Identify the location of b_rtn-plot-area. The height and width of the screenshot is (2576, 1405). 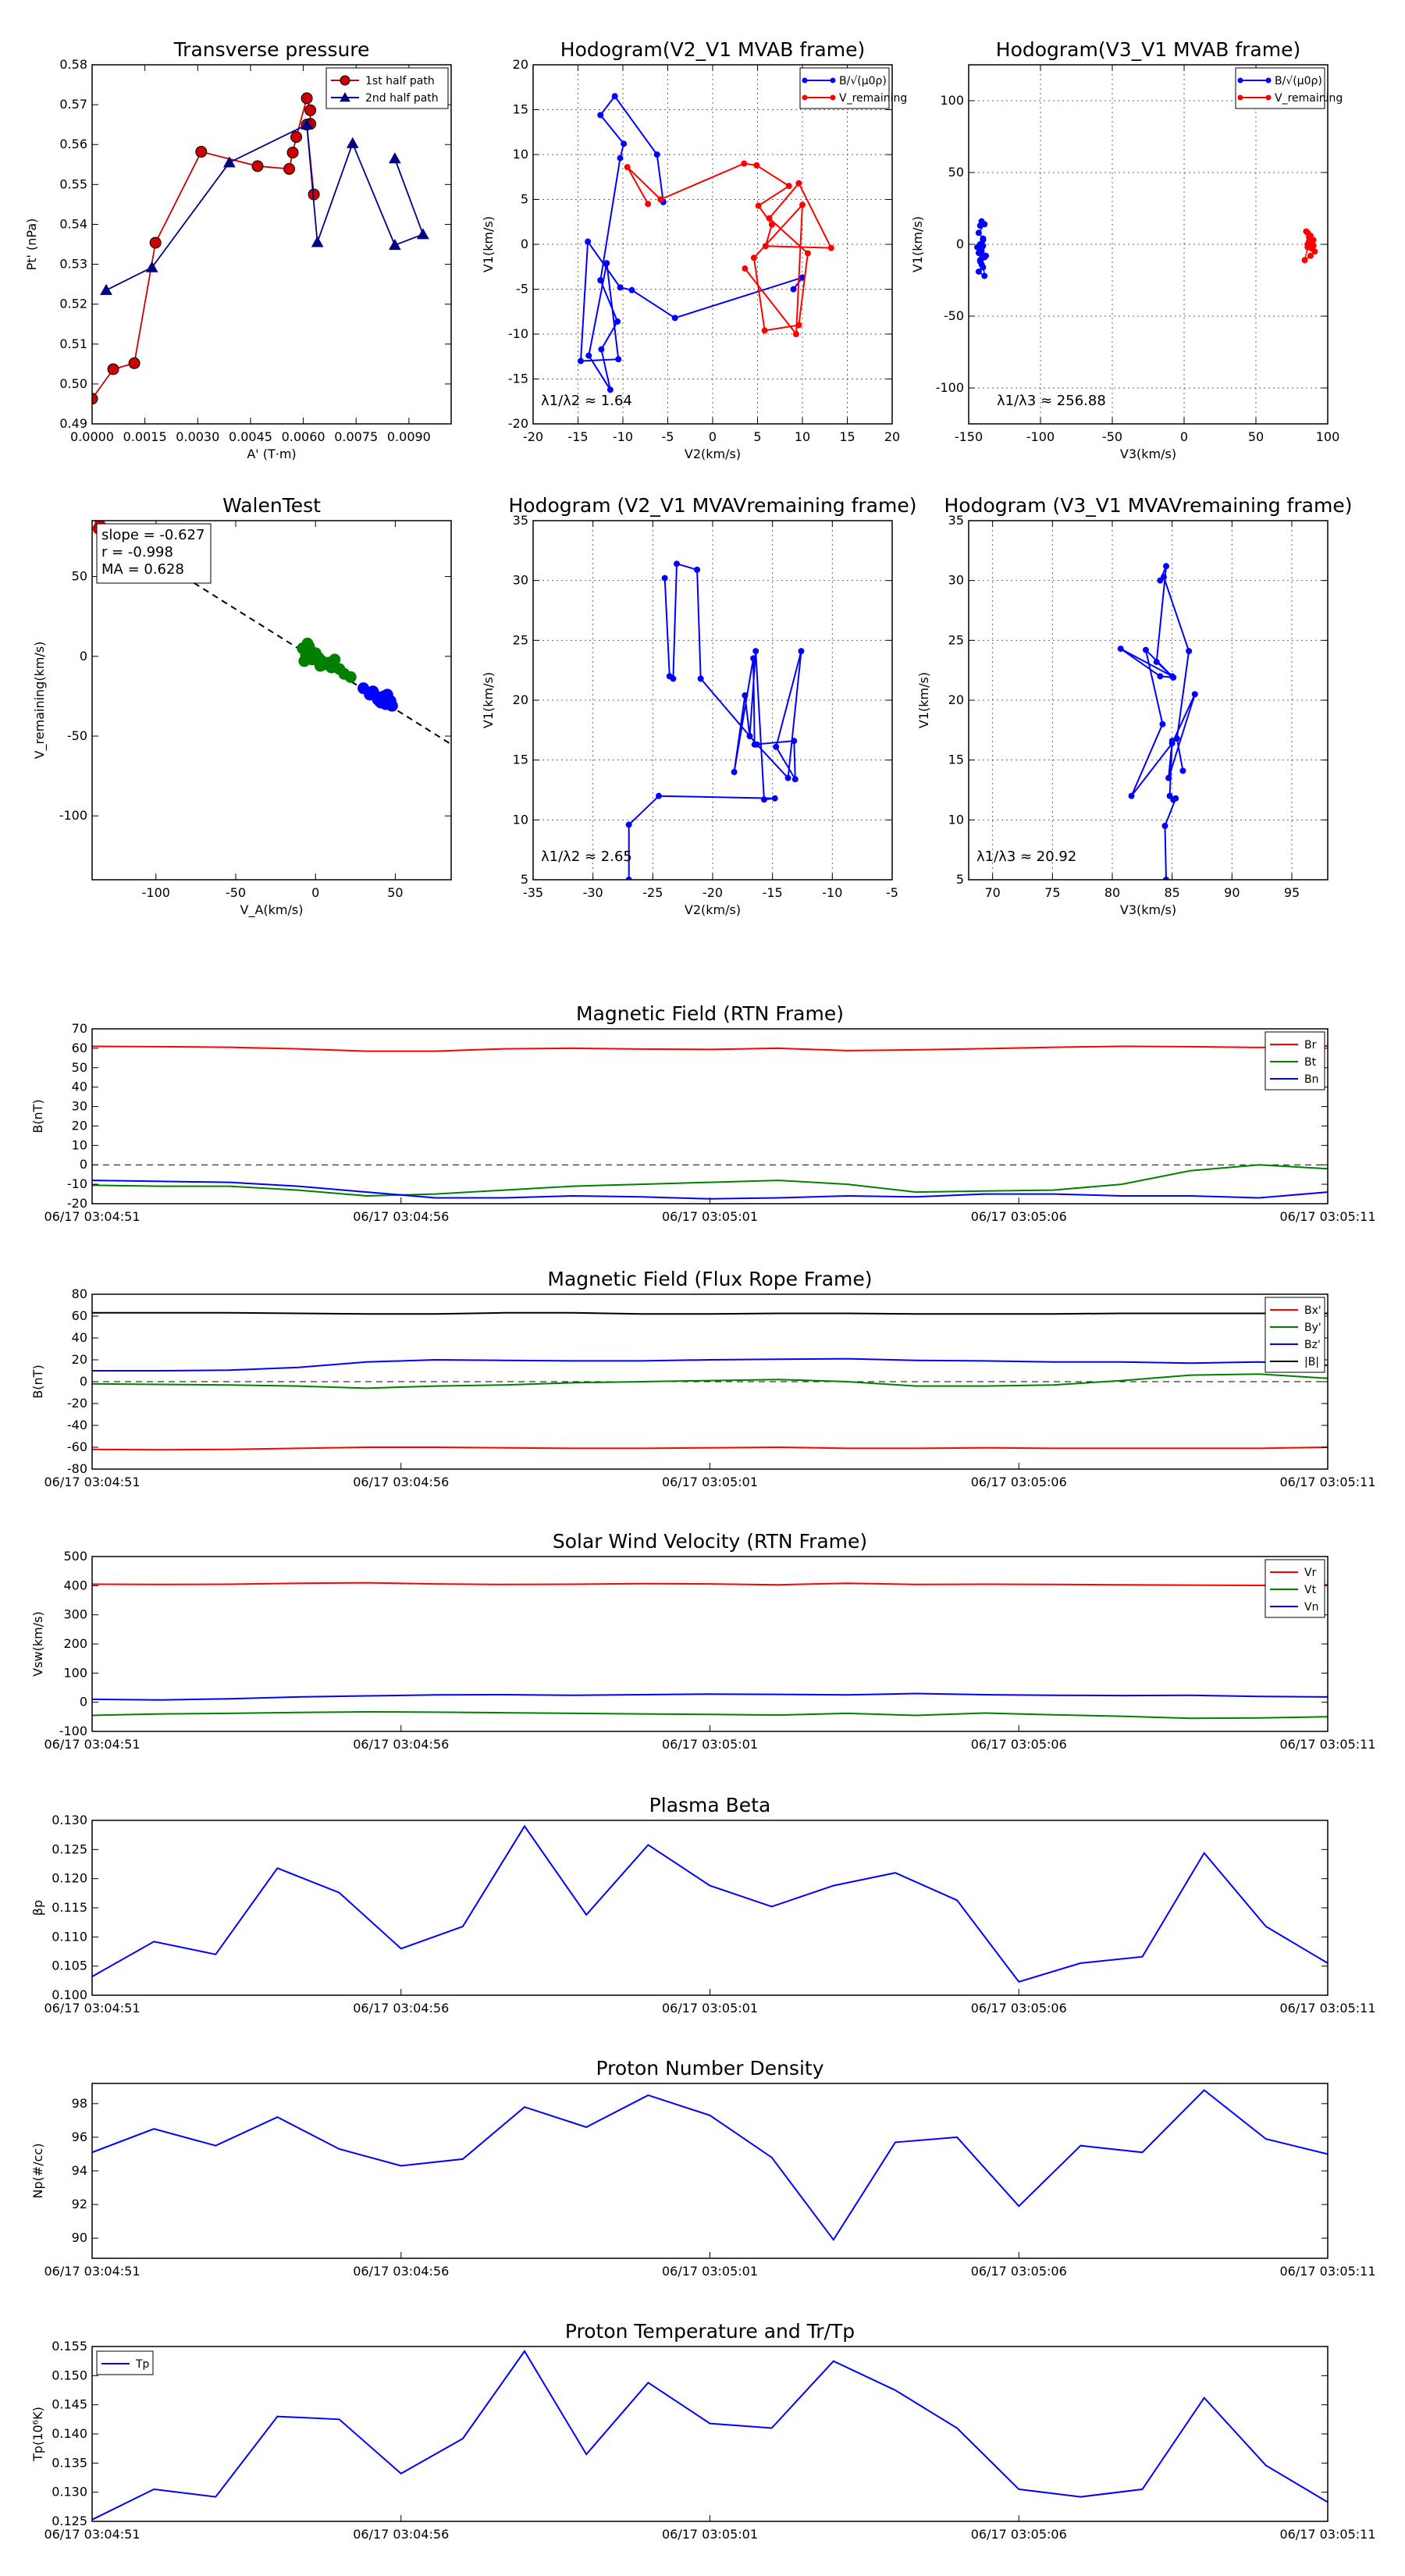
(710, 1122).